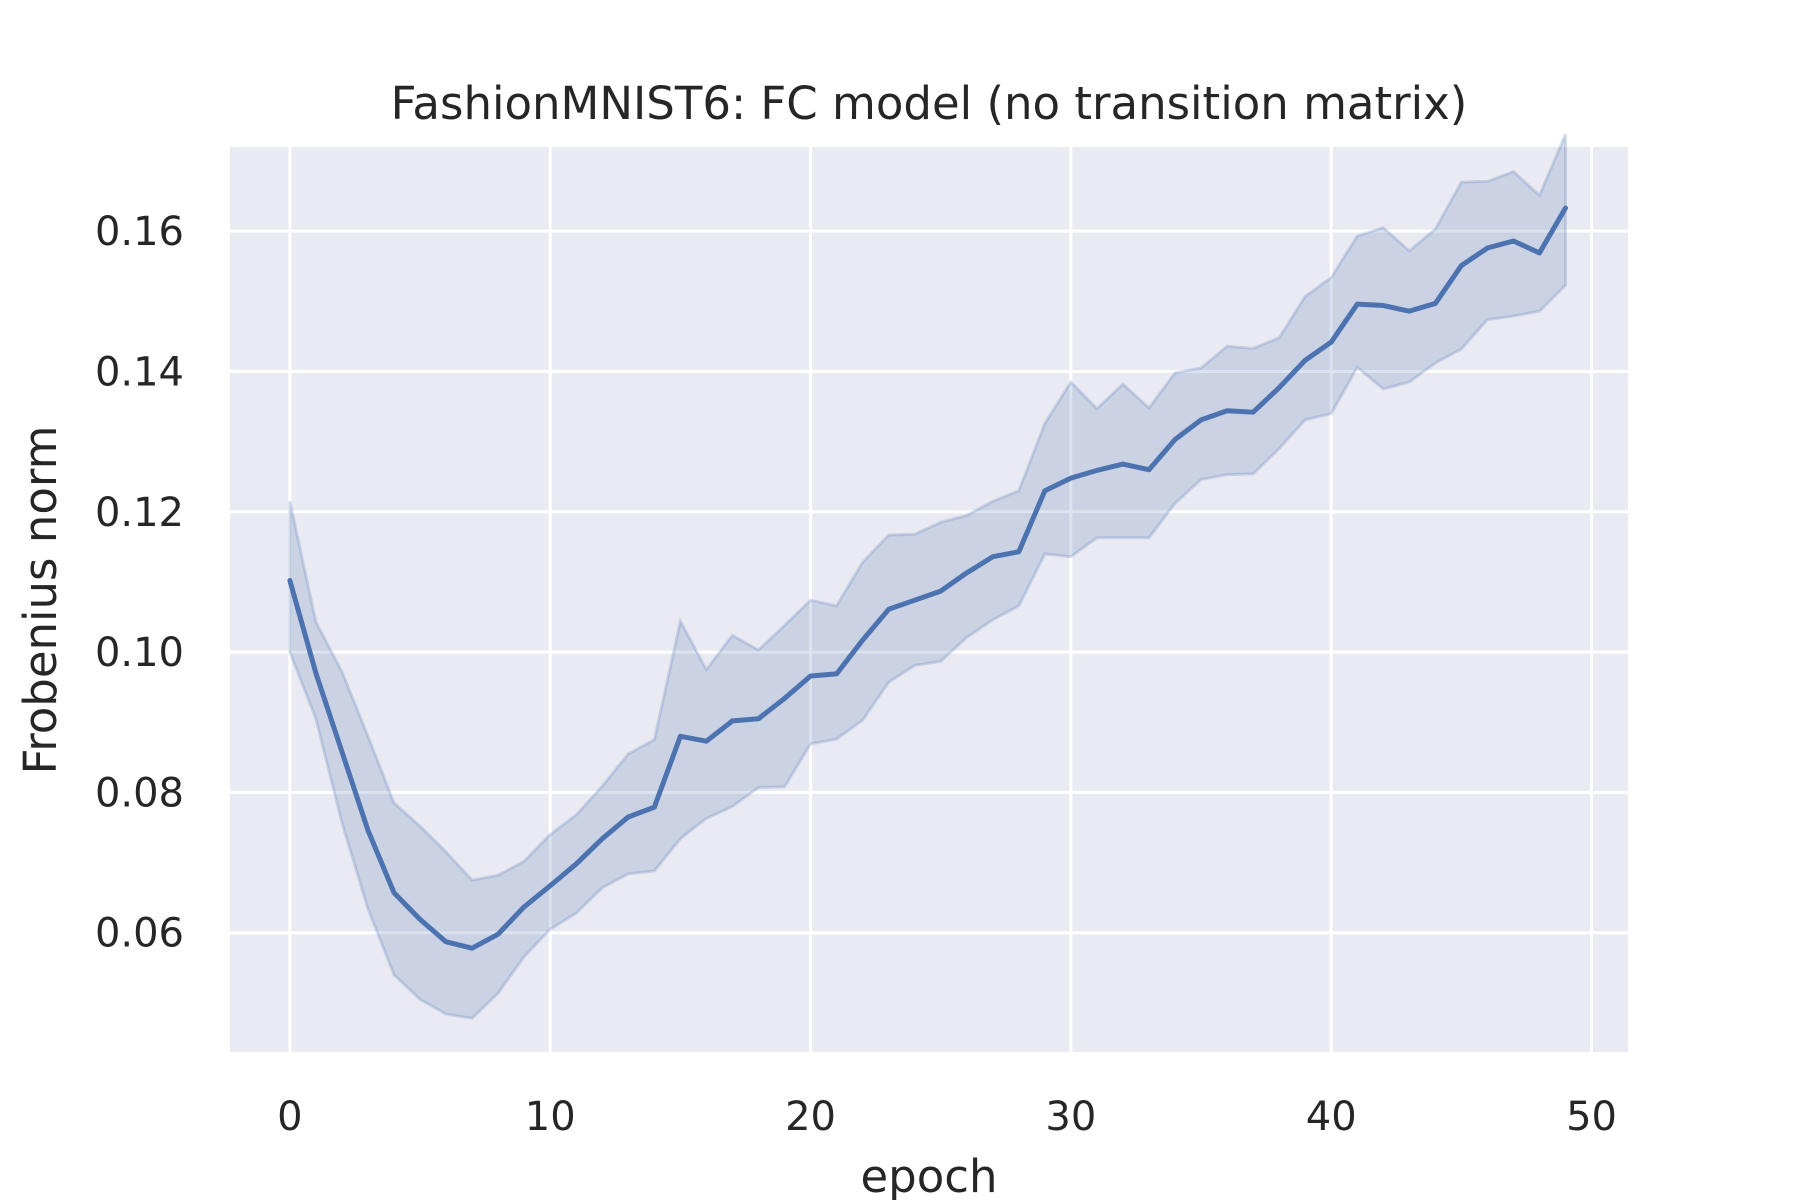  I want to click on y-tick-label: 0.06, so click(139, 934).